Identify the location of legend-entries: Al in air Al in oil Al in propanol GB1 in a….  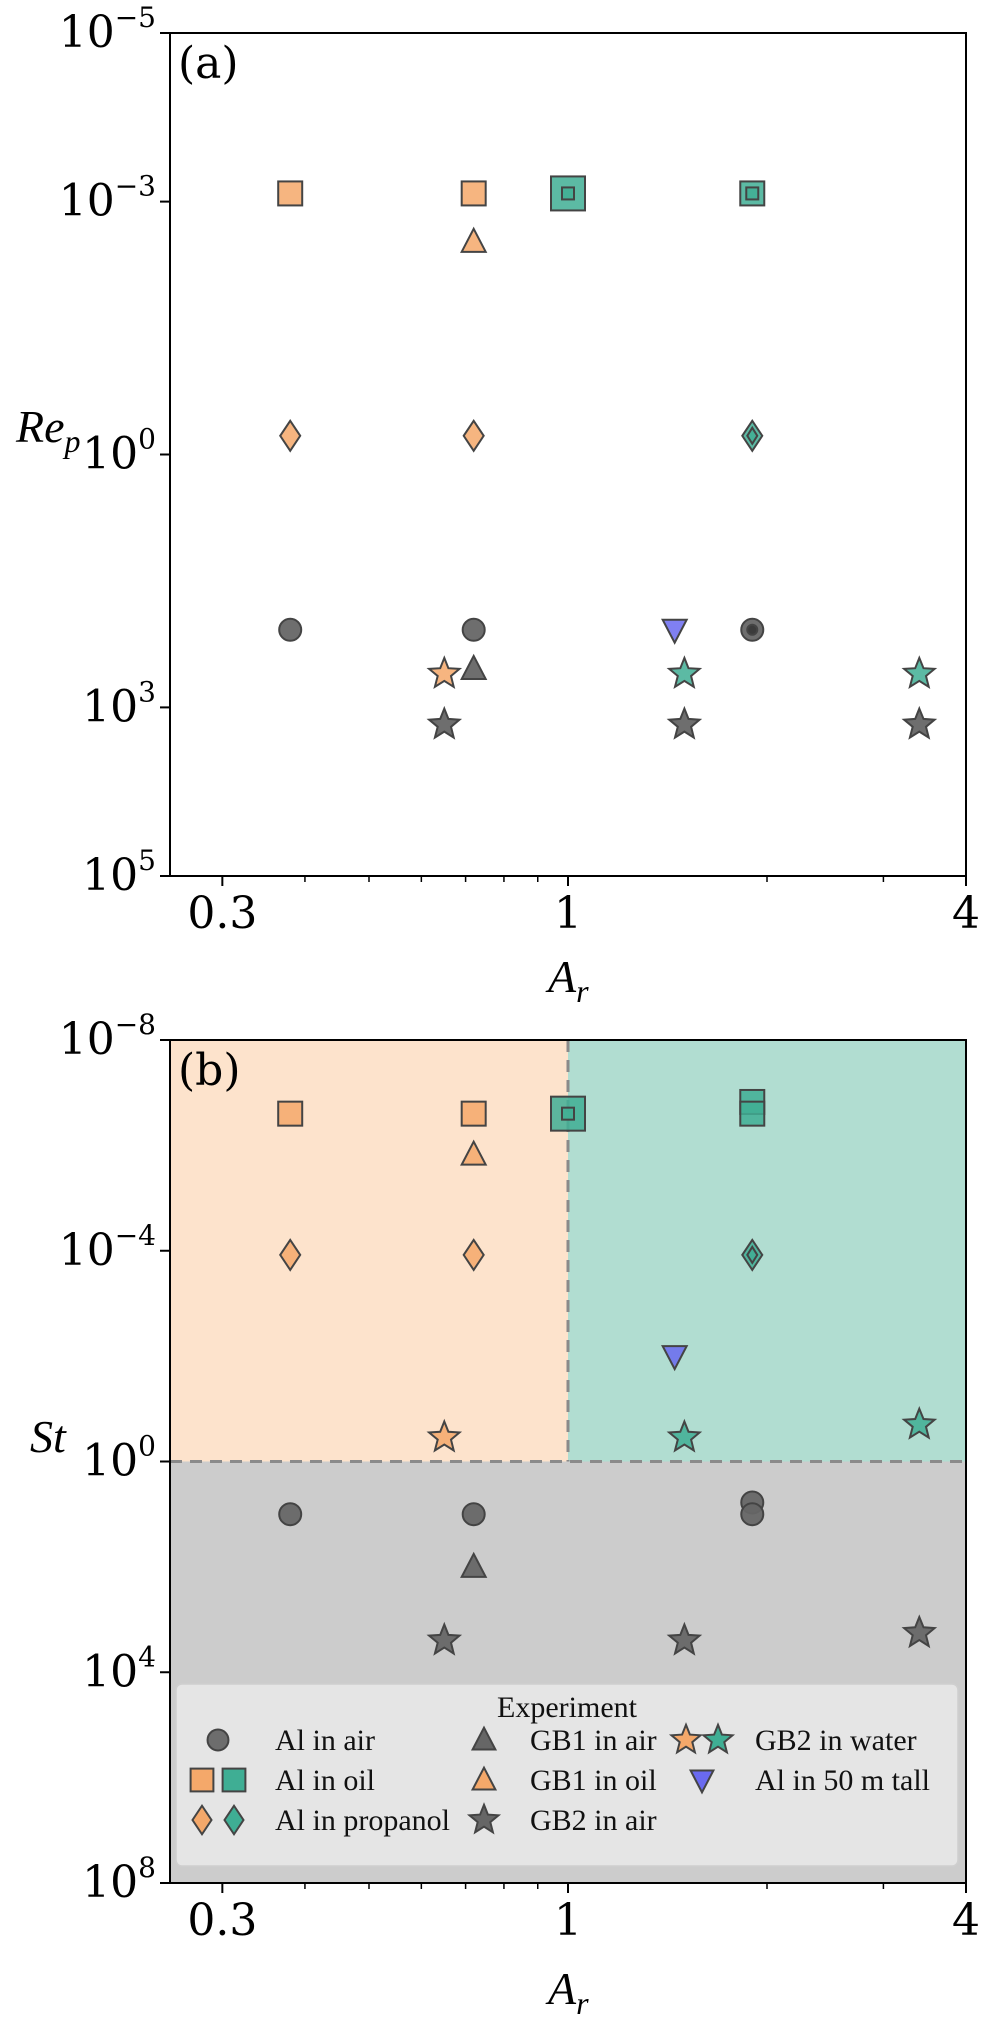
(559, 1779).